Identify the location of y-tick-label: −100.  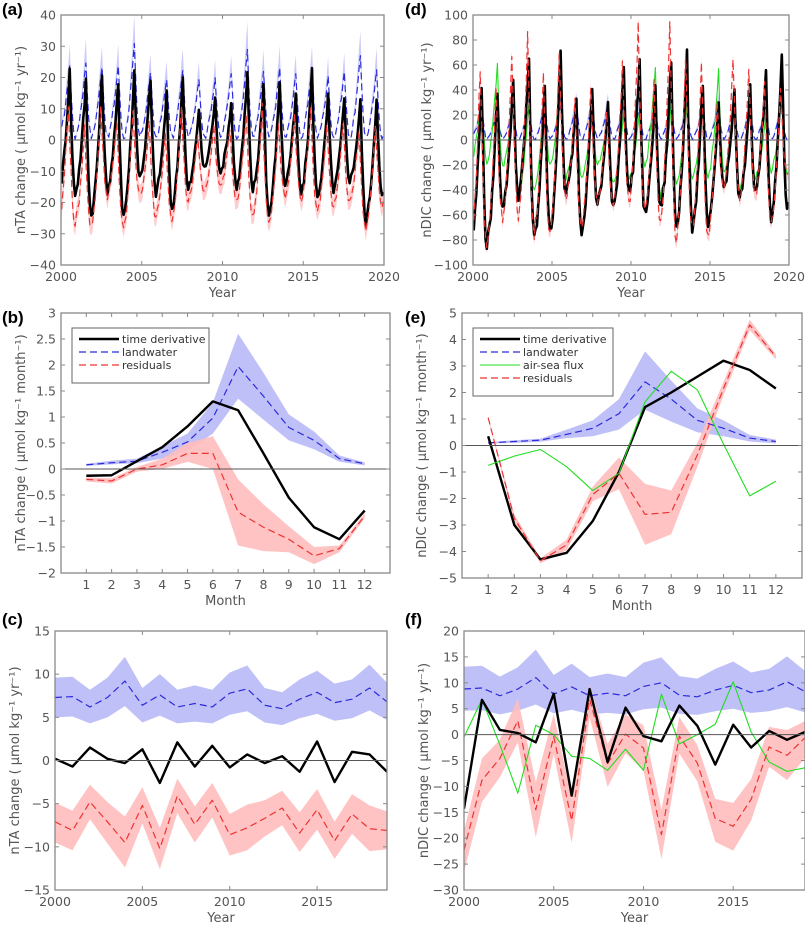
(451, 265).